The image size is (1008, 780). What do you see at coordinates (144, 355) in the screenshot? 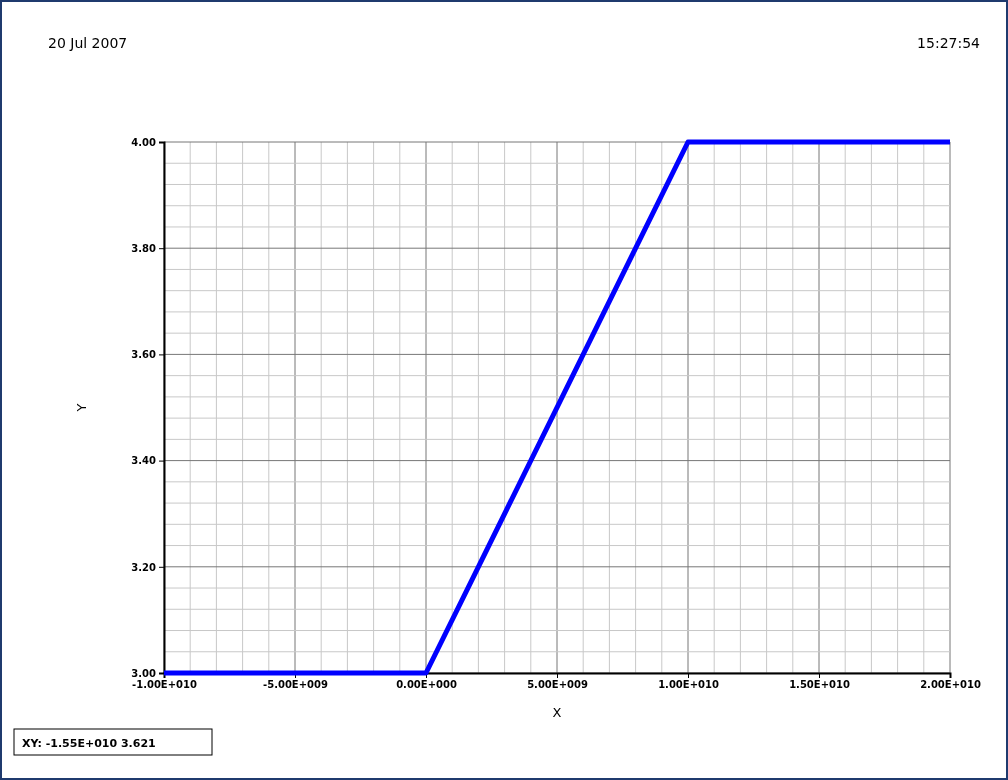
I see `y-tick-label: 3.60` at bounding box center [144, 355].